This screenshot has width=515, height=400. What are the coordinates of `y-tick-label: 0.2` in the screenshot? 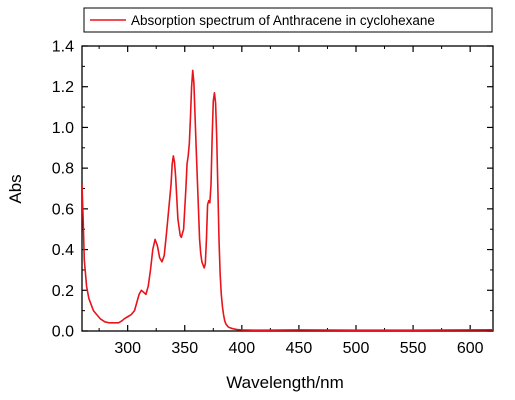 It's located at (63, 291).